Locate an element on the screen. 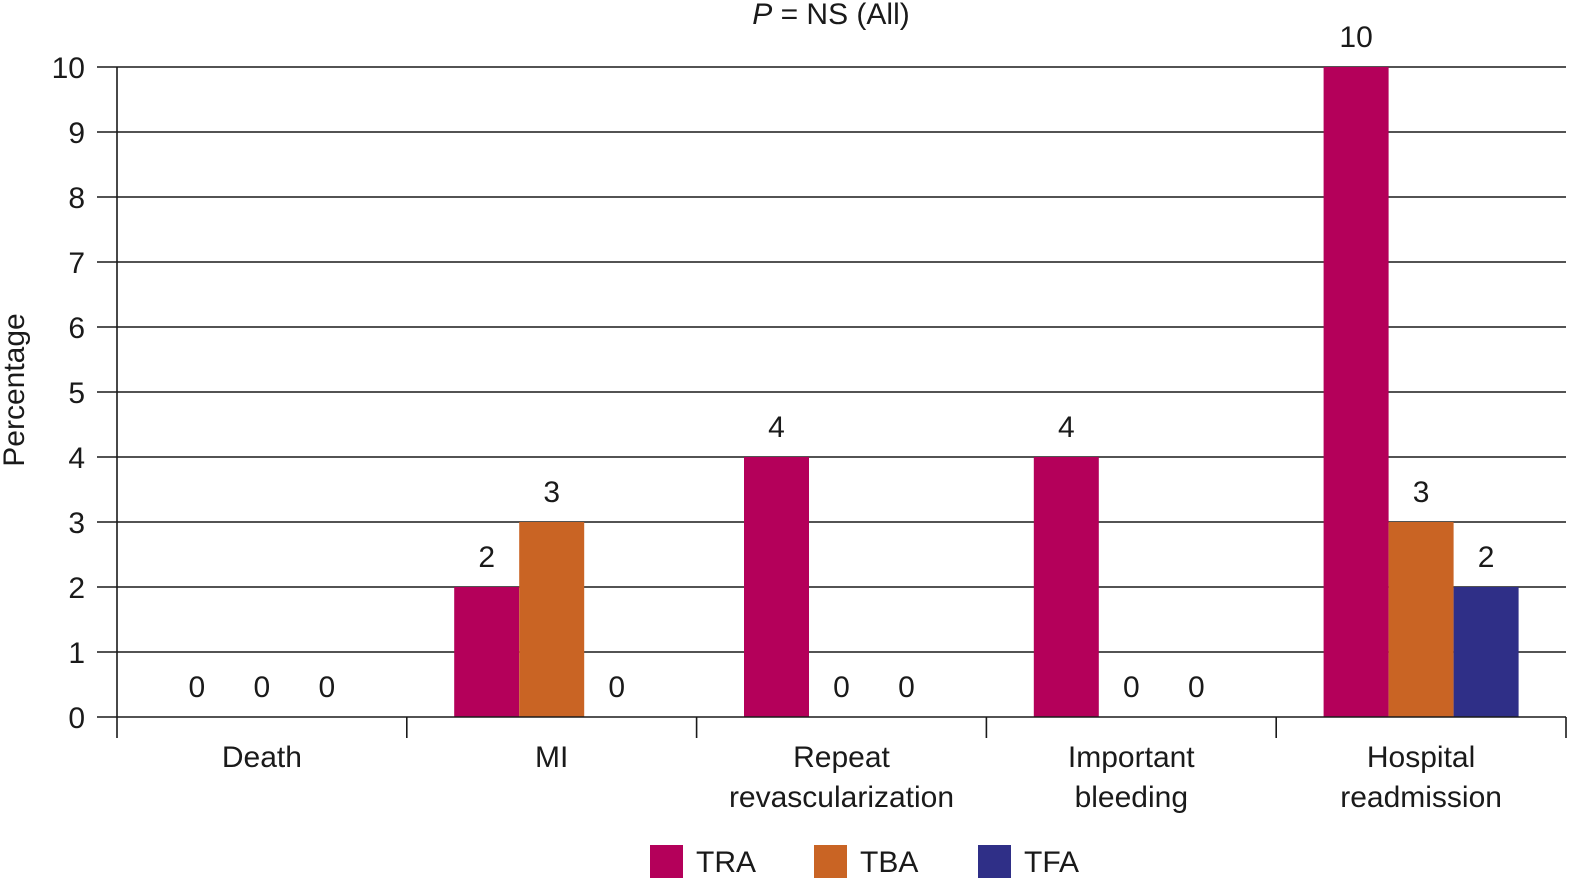 The width and height of the screenshot is (1571, 881). y-tick-label: 9 is located at coordinates (76, 133).